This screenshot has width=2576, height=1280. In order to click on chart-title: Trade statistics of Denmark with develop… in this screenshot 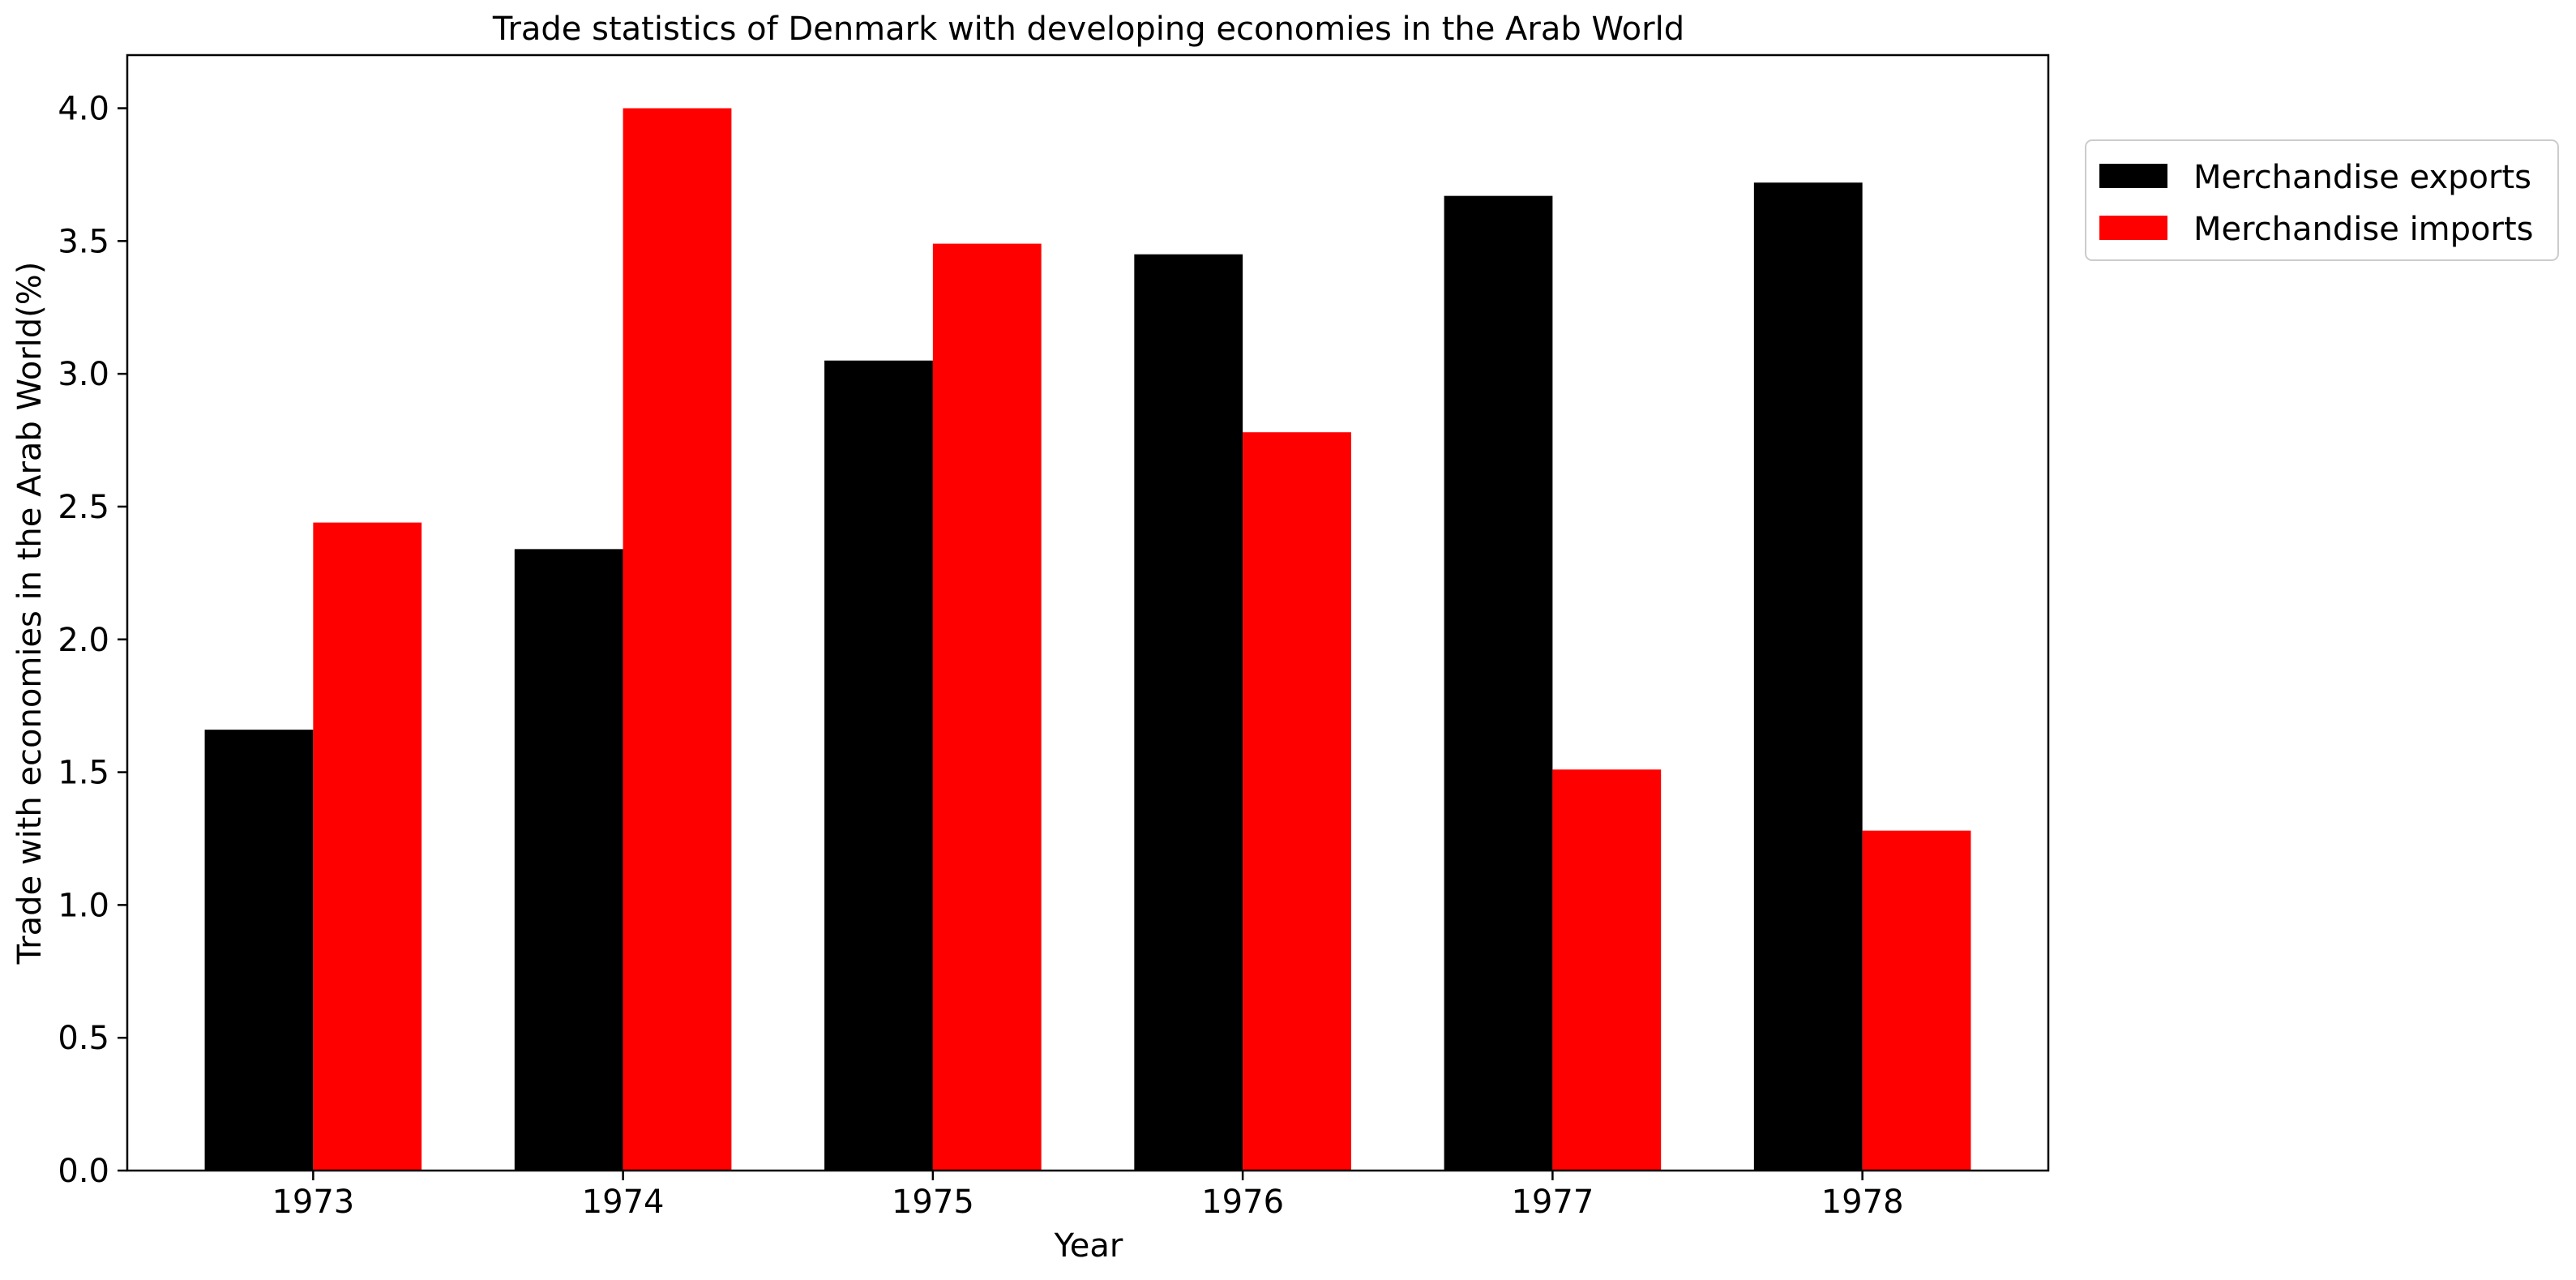, I will do `click(1088, 30)`.